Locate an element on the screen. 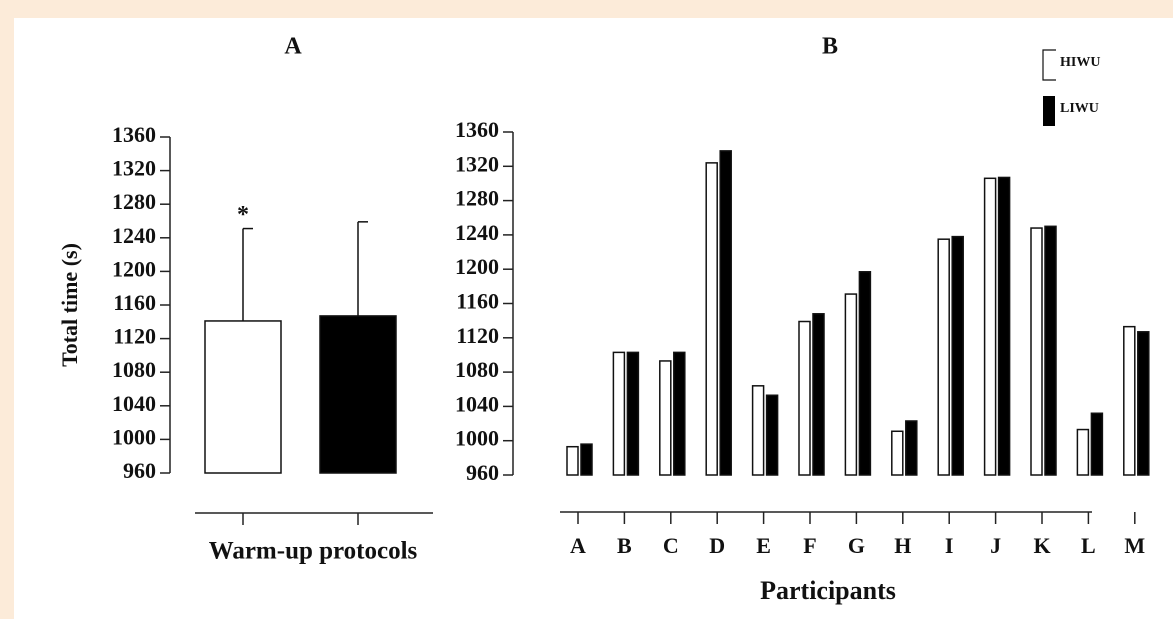  x-tick-label: G is located at coordinates (856, 545).